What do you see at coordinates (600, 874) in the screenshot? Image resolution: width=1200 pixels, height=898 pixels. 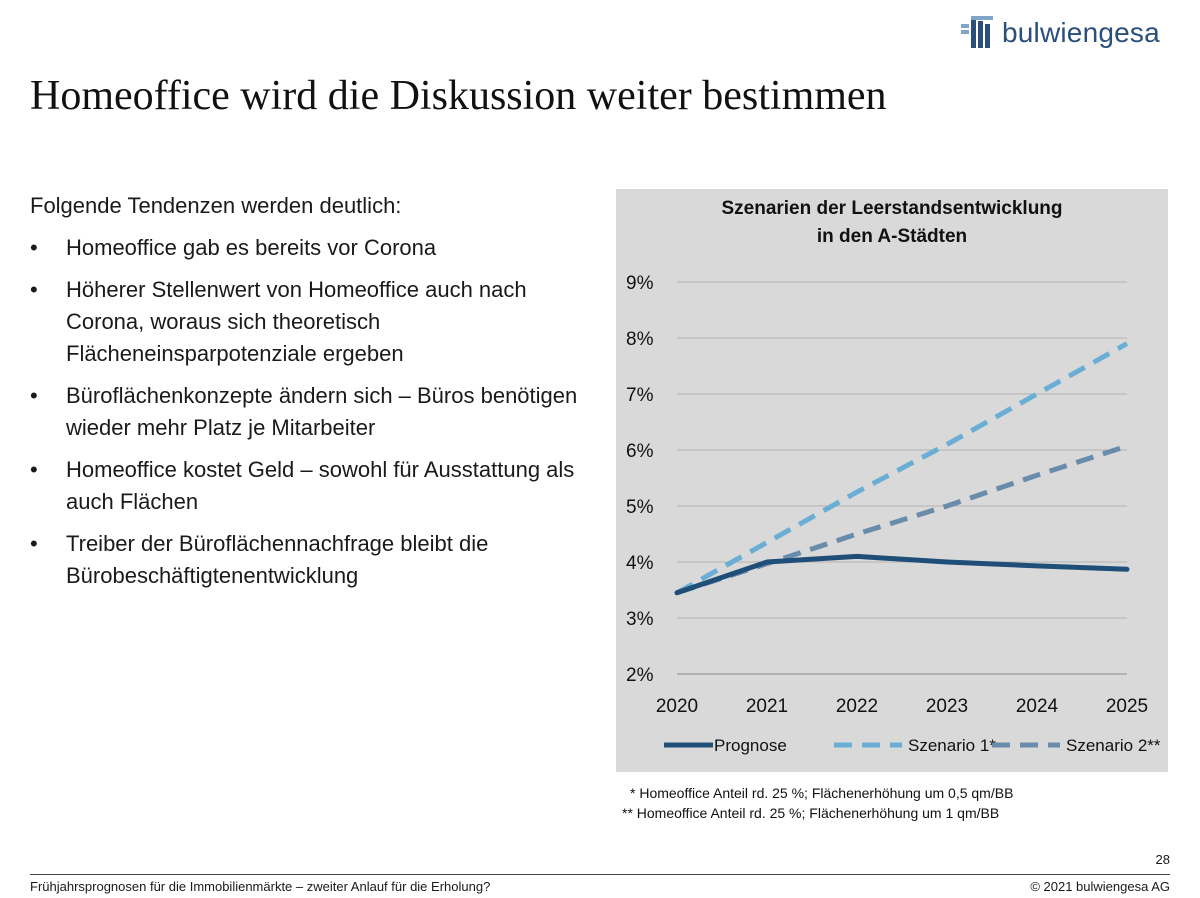 I see `footer-divider` at bounding box center [600, 874].